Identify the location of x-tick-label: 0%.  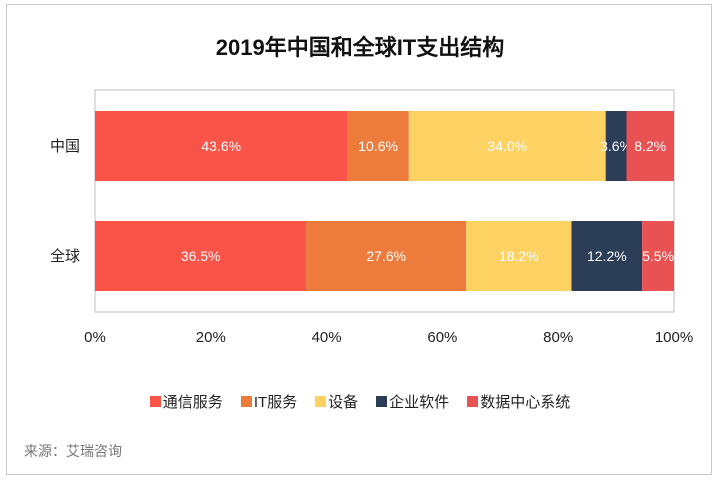
(95, 337).